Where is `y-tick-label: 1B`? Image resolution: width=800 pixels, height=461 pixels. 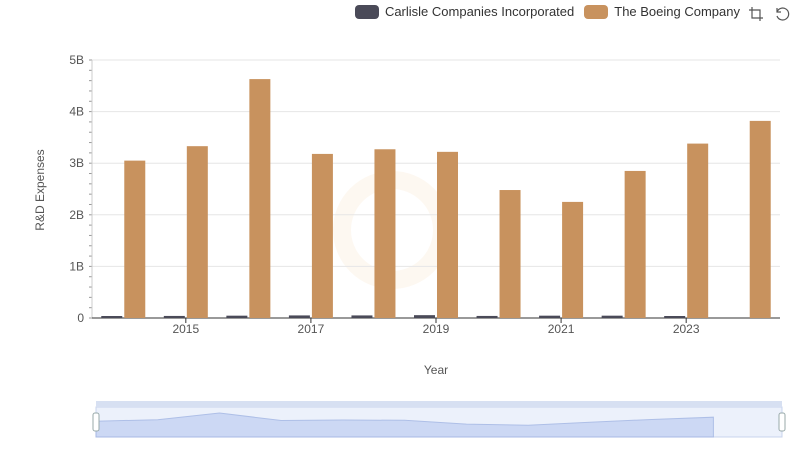
y-tick-label: 1B is located at coordinates (76, 266).